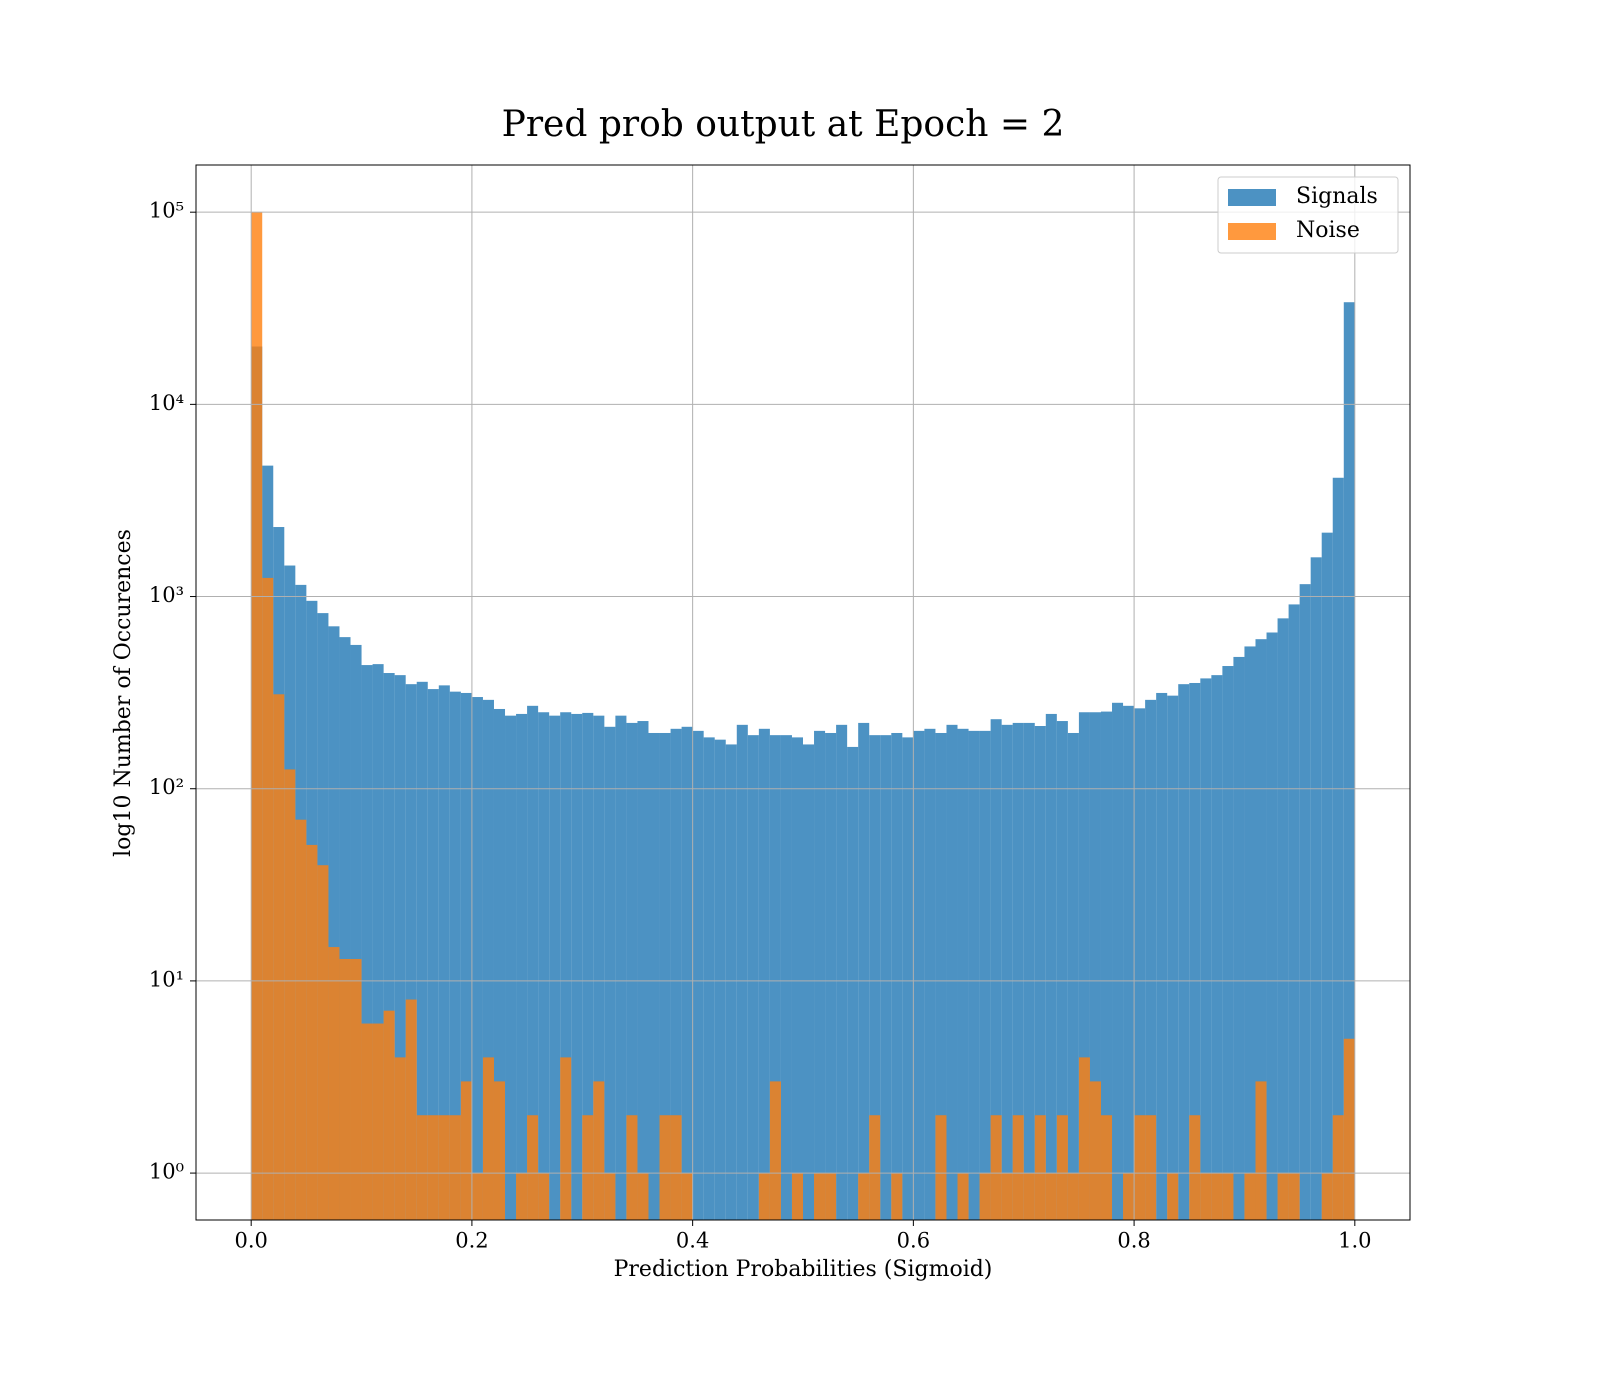  Describe the element at coordinates (783, 124) in the screenshot. I see `chart-title: Pred prob output at Epoch = 2` at that location.